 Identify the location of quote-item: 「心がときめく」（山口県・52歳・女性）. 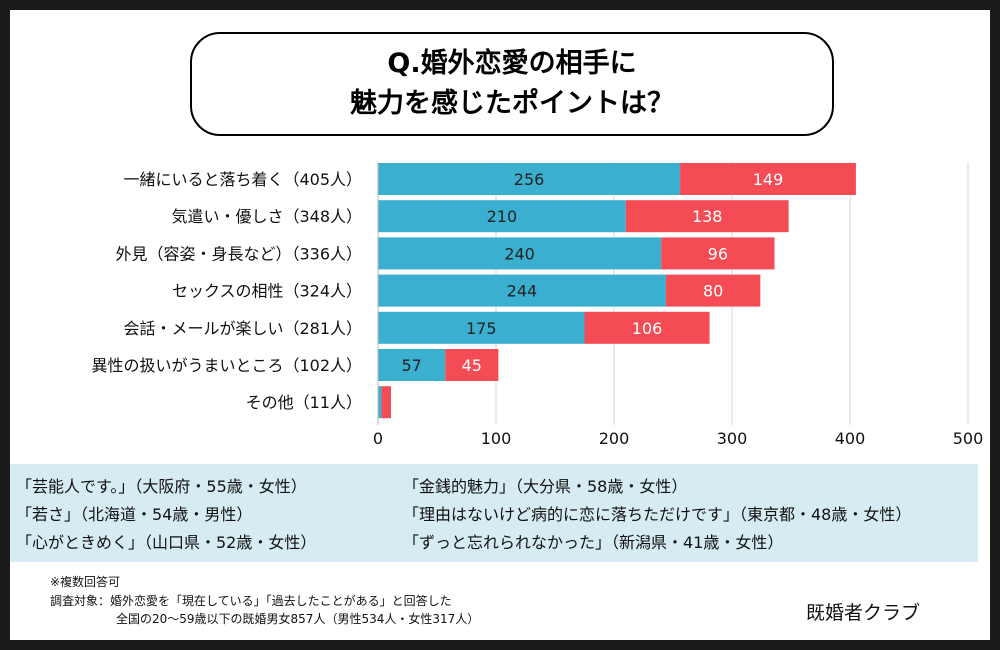
(166, 542).